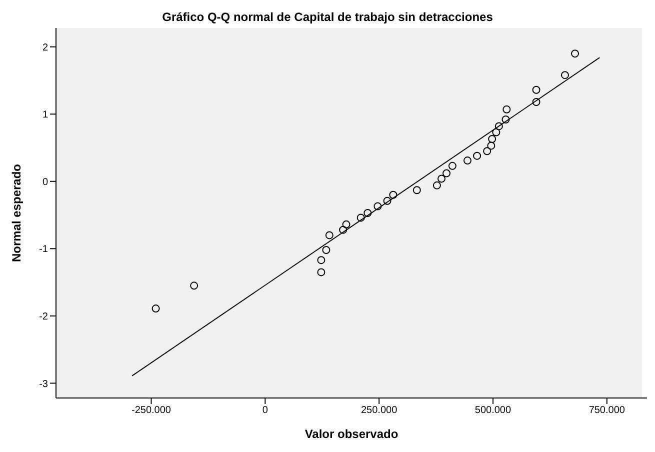 The image size is (655, 452). Describe the element at coordinates (327, 17) in the screenshot. I see `chart-title: Gráfico Q-Q normal de Capital de trabajo sin detracciones` at that location.